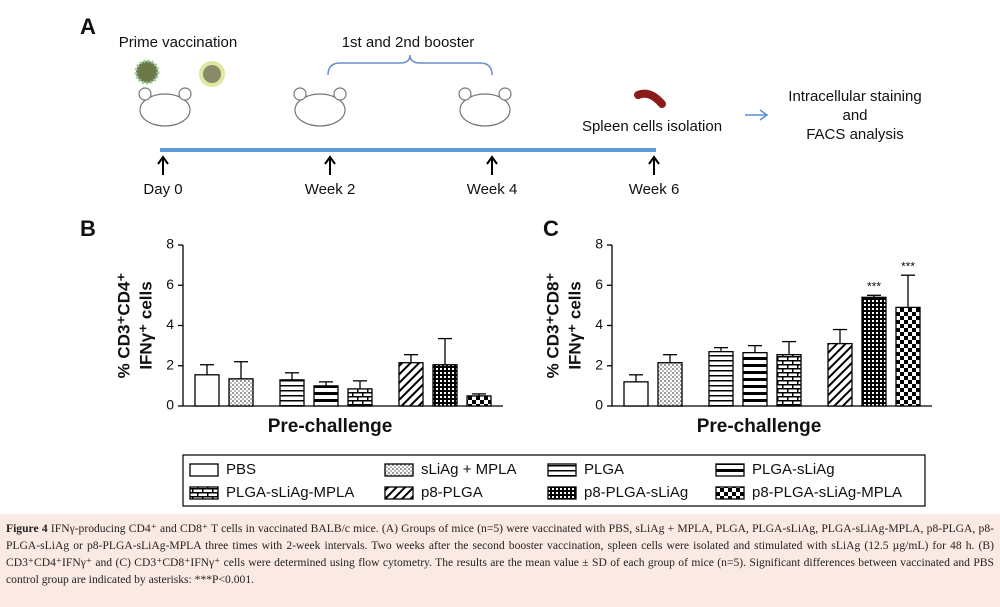 The image size is (1000, 607). I want to click on y-axis-label: % CD3⁺CD8⁺, so click(552, 326).